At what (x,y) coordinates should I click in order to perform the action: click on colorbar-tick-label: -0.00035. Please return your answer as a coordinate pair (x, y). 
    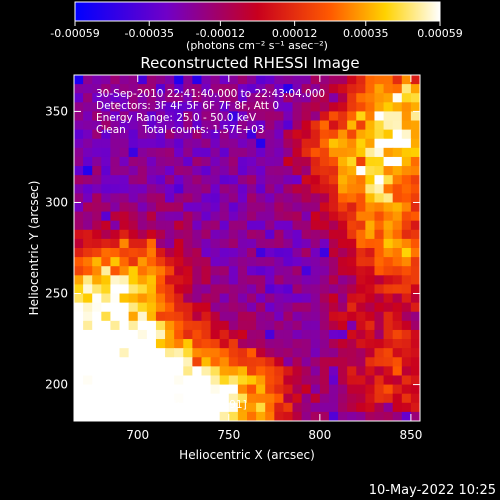
    Looking at the image, I should click on (149, 33).